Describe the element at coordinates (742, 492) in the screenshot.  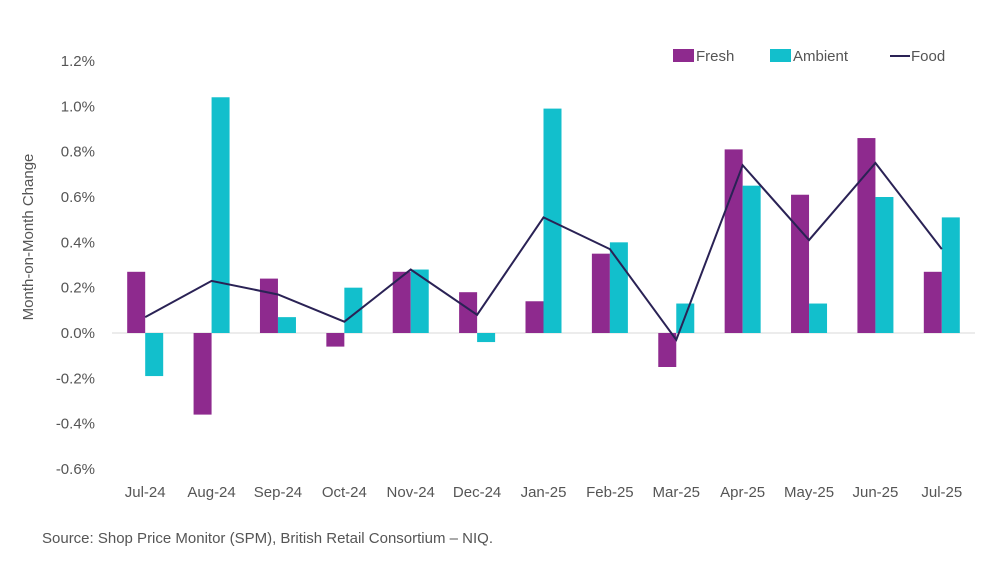
I see `x-tick-label: Apr-25` at that location.